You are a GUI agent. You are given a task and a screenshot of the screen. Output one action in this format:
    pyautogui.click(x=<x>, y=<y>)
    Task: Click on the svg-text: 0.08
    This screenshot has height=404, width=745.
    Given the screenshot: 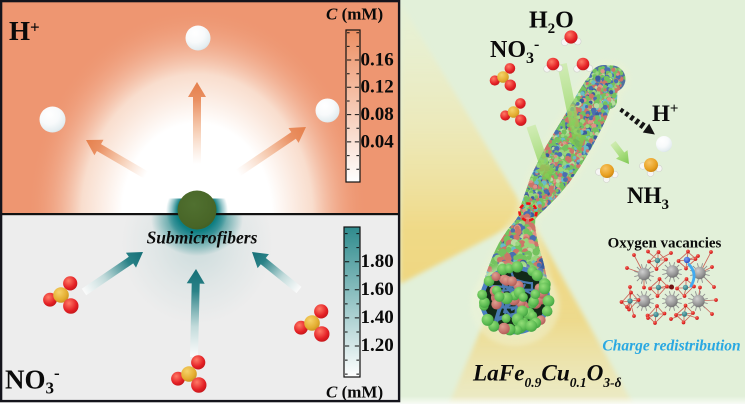 What is the action you would take?
    pyautogui.click(x=377, y=114)
    